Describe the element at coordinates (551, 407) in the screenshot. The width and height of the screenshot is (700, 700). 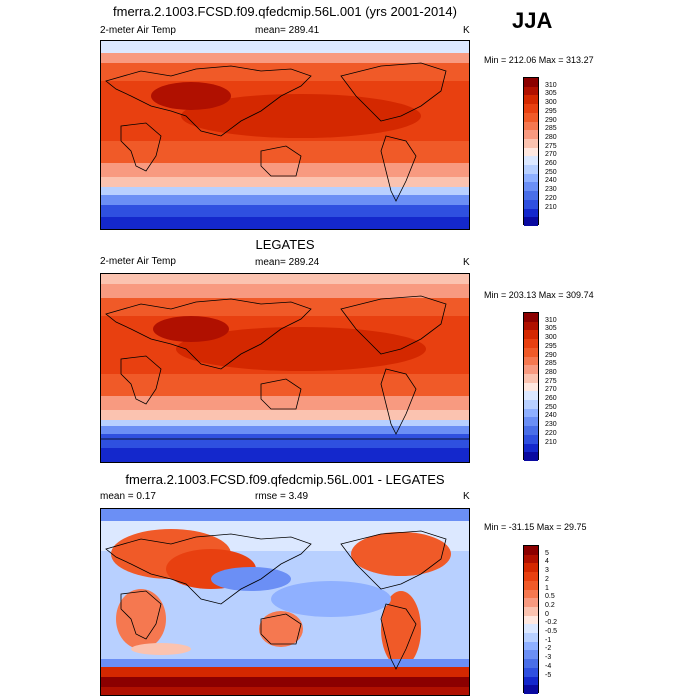
I see `colorbar-tick-label: 250` at that location.